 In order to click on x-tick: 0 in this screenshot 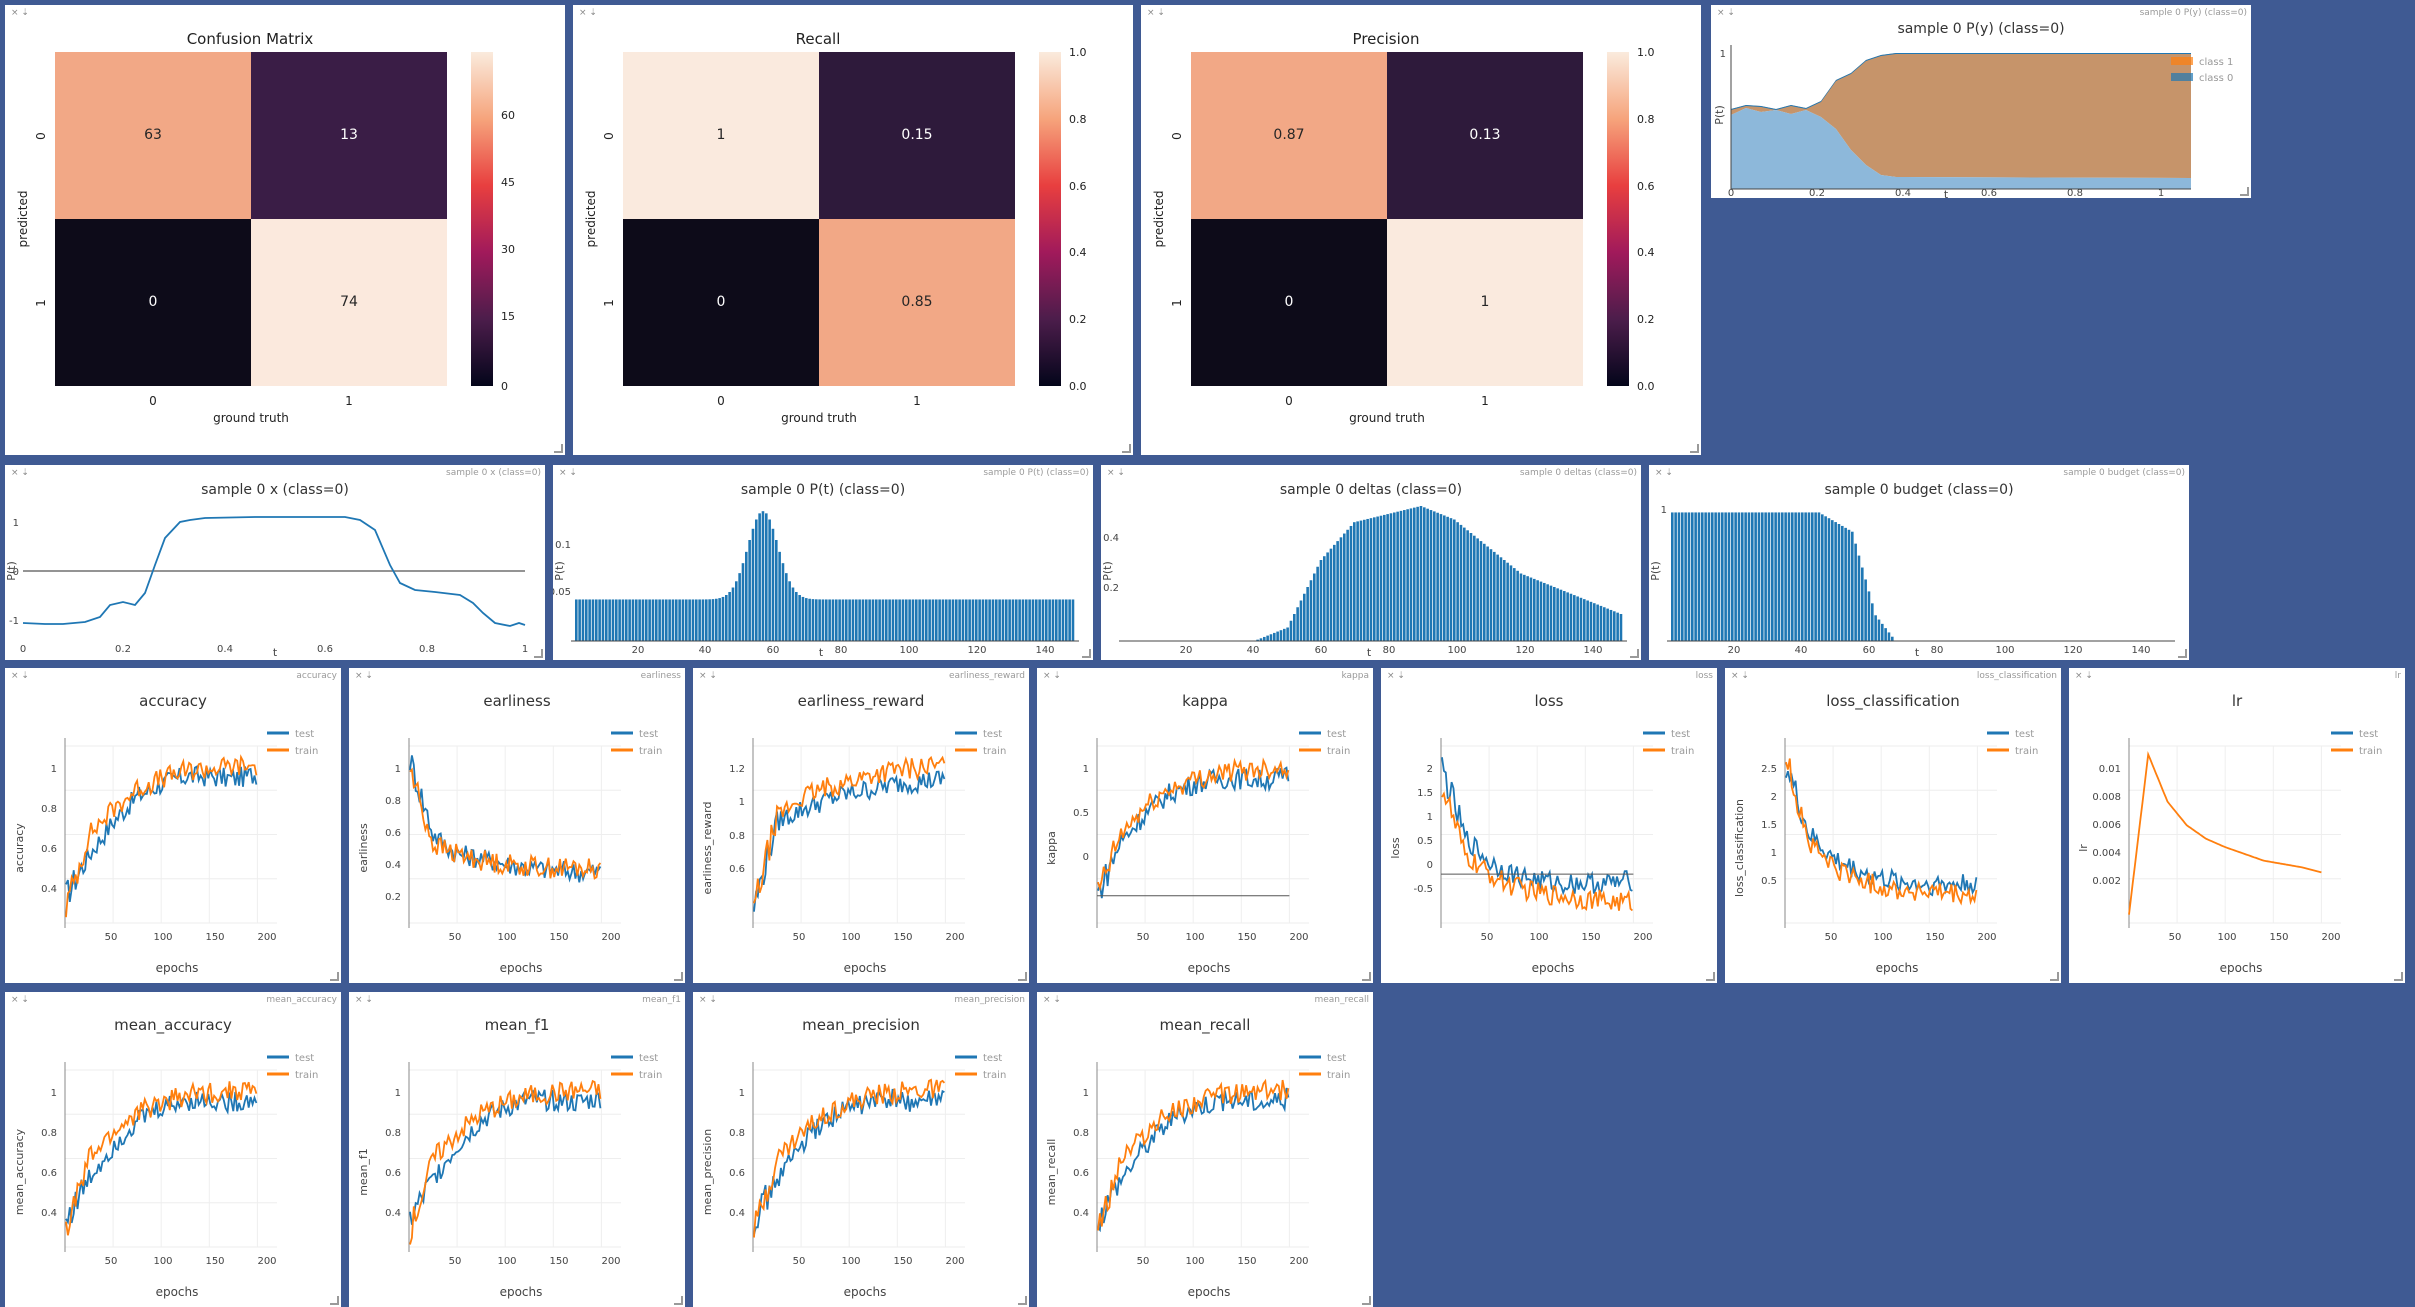, I will do `click(1731, 193)`.